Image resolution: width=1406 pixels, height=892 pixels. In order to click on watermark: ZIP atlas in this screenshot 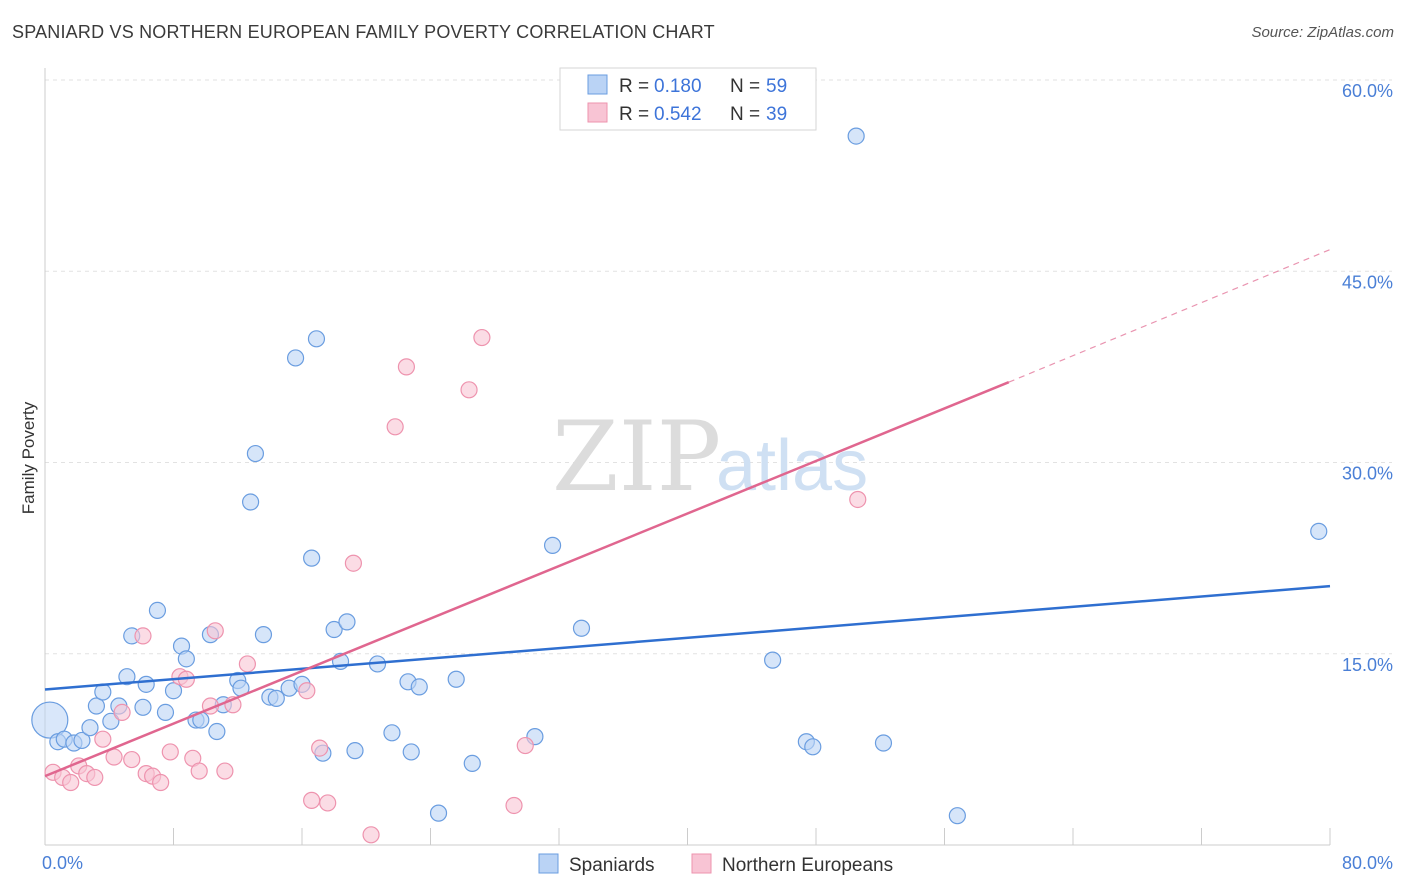, I will do `click(710, 457)`.